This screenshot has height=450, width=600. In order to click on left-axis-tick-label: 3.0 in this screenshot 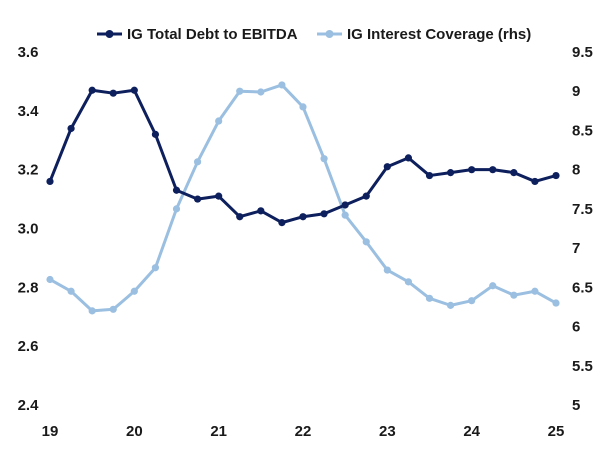, I will do `click(28, 229)`.